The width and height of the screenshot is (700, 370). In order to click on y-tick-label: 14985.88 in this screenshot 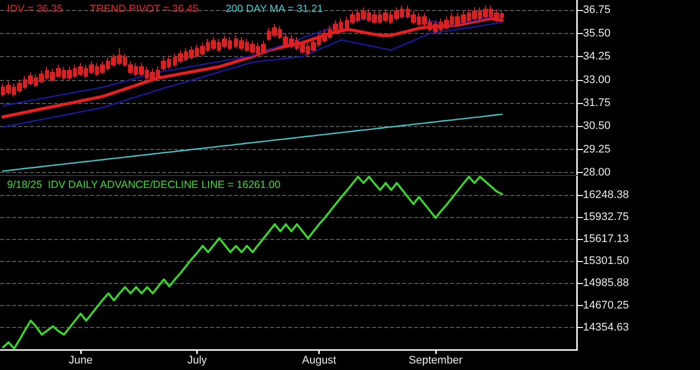, I will do `click(606, 283)`.